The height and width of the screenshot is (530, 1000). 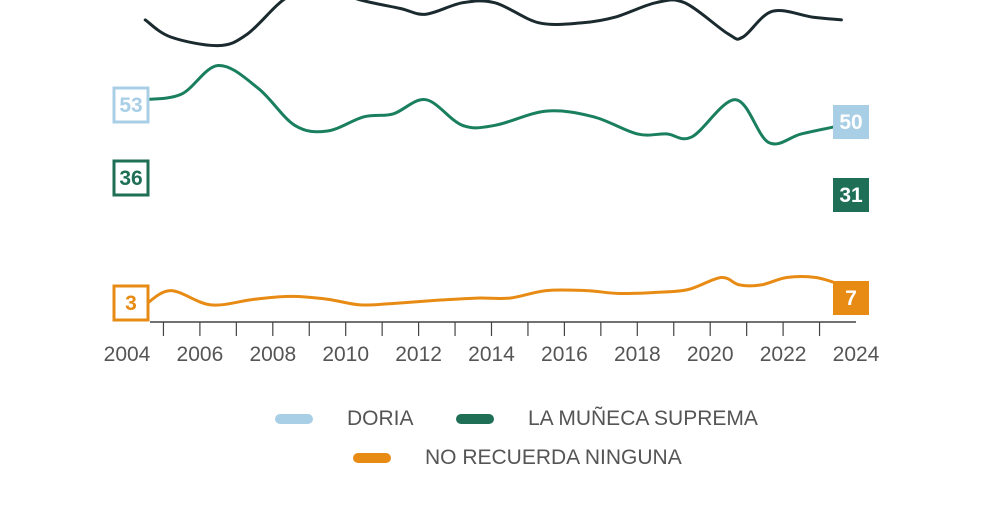 I want to click on x-tick-label: 2022, so click(x=783, y=354).